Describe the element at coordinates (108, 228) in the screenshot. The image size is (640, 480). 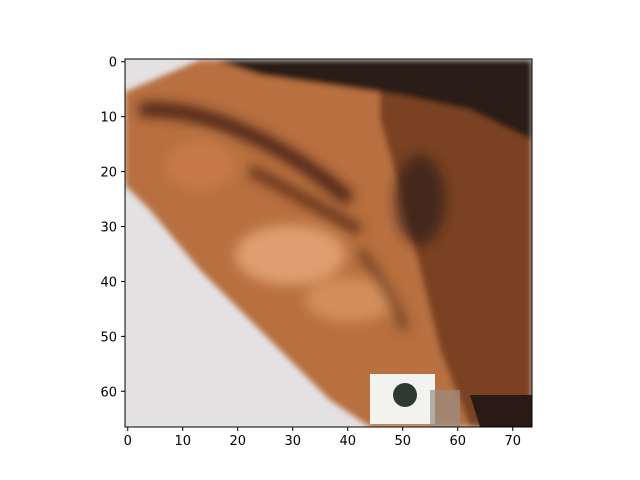
I see `y-tick-label: 30` at that location.